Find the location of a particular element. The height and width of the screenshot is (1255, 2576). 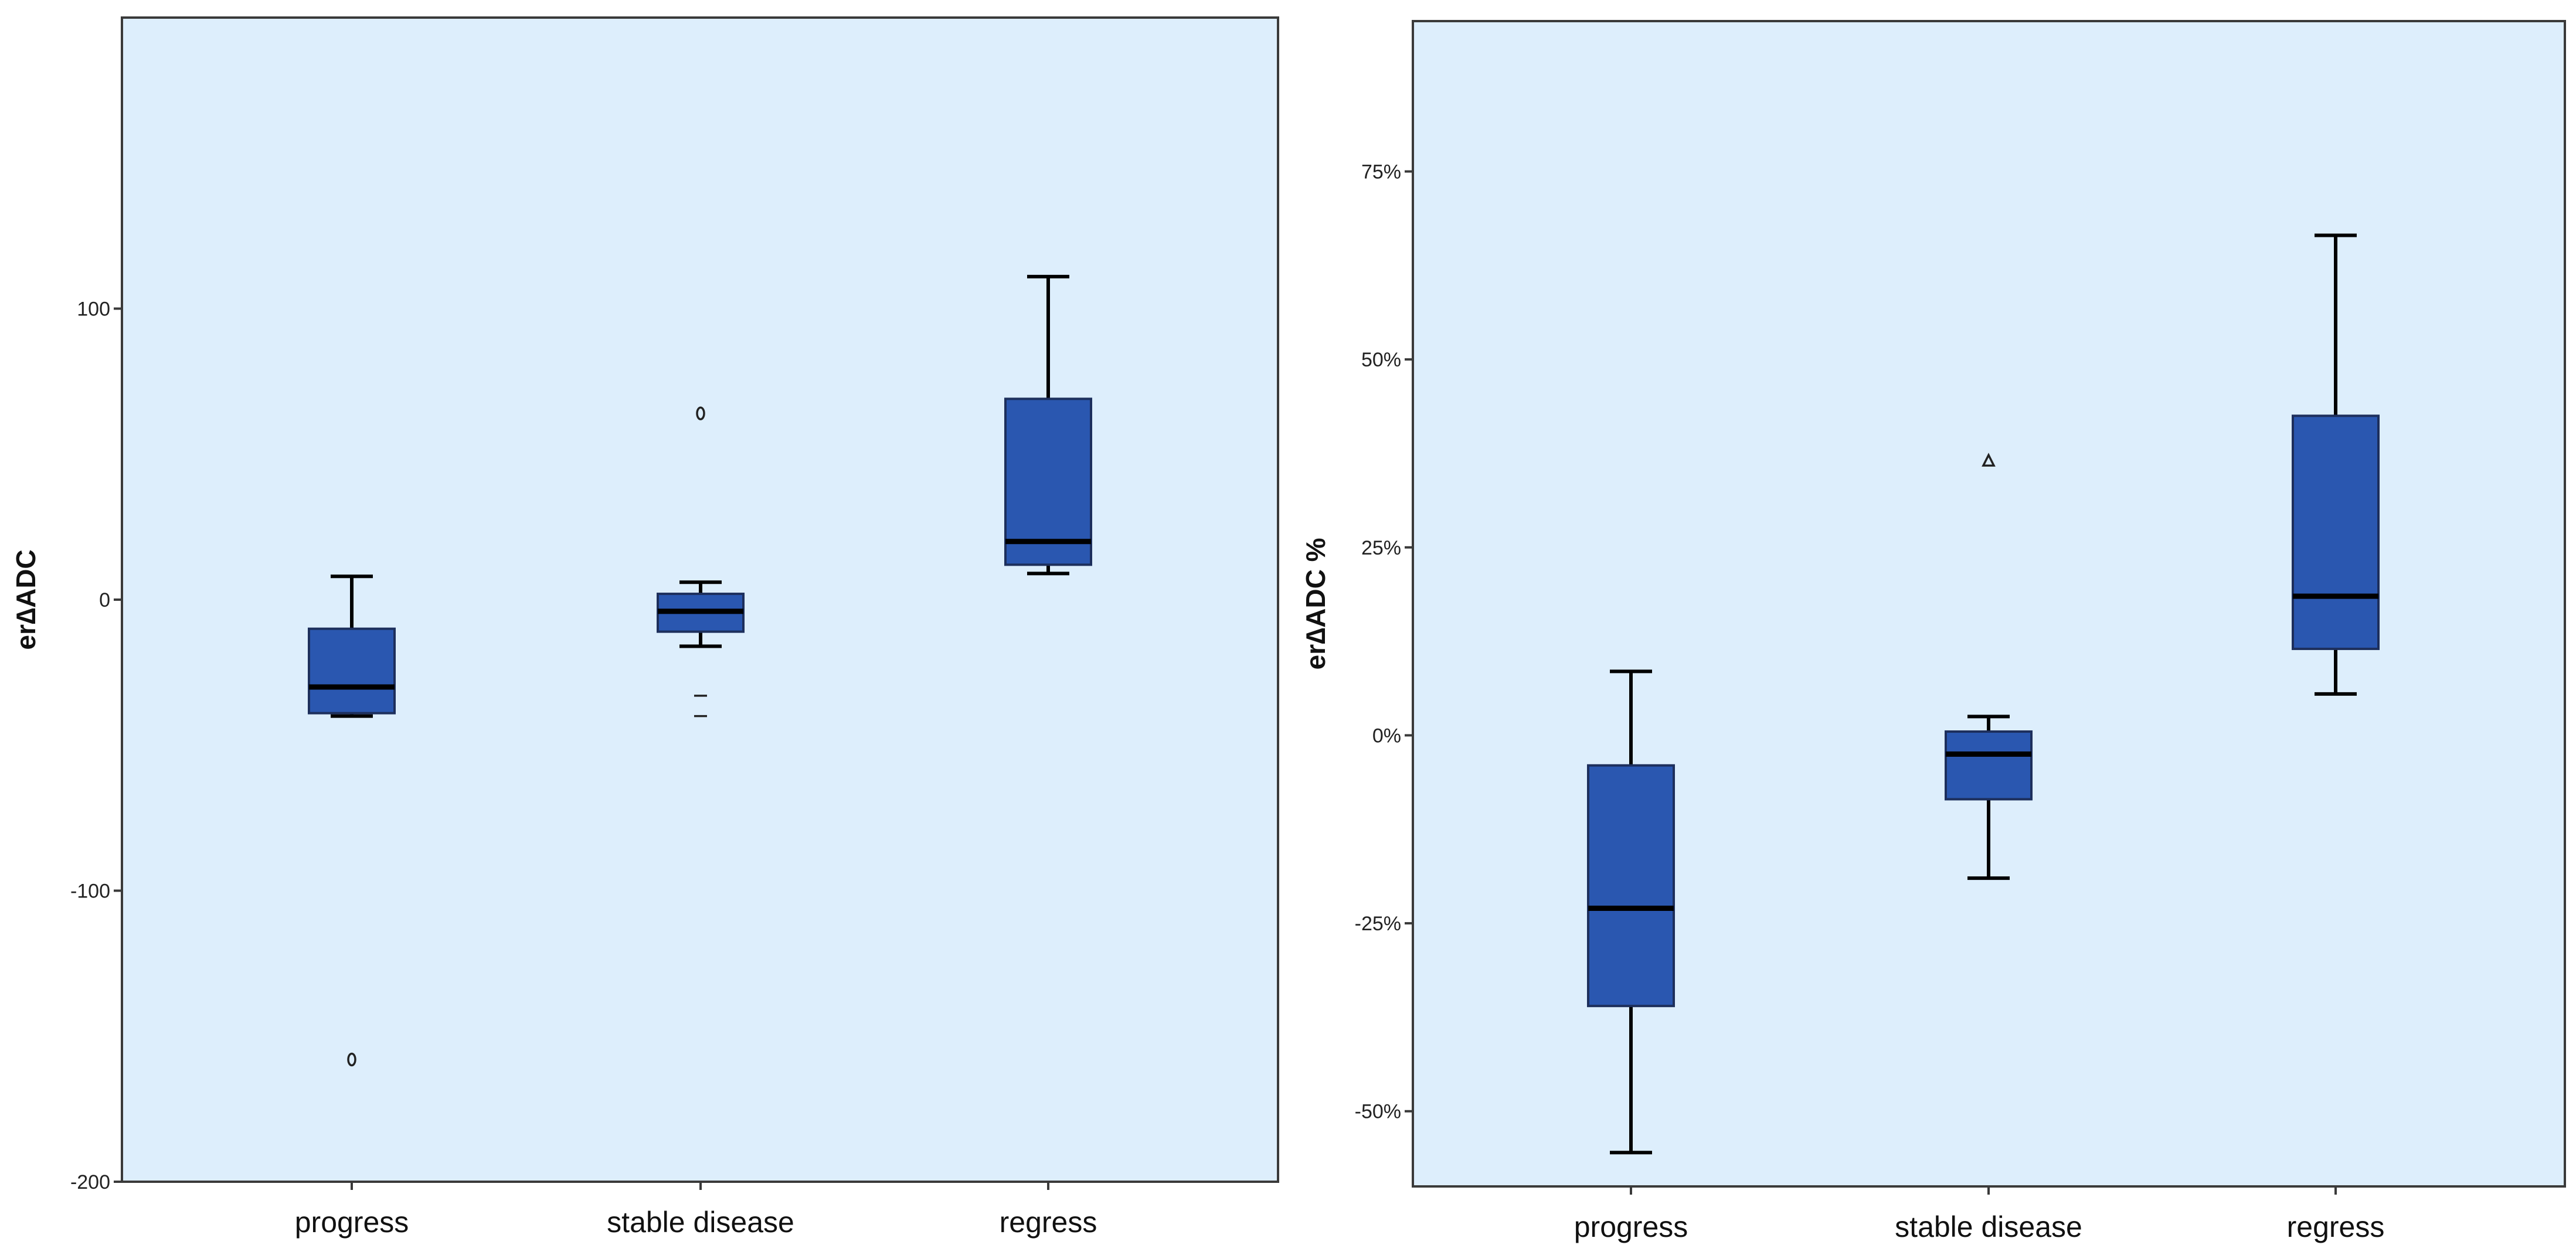

y-tick-label: 0 is located at coordinates (105, 600).